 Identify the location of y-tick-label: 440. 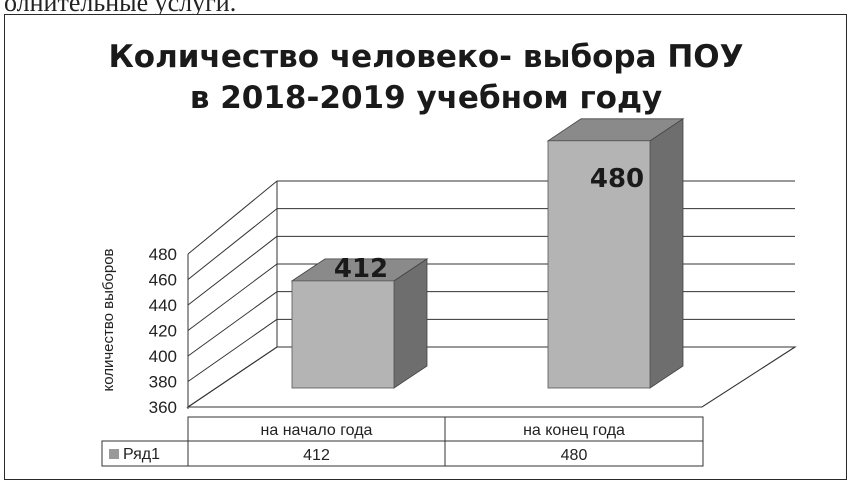
(163, 305).